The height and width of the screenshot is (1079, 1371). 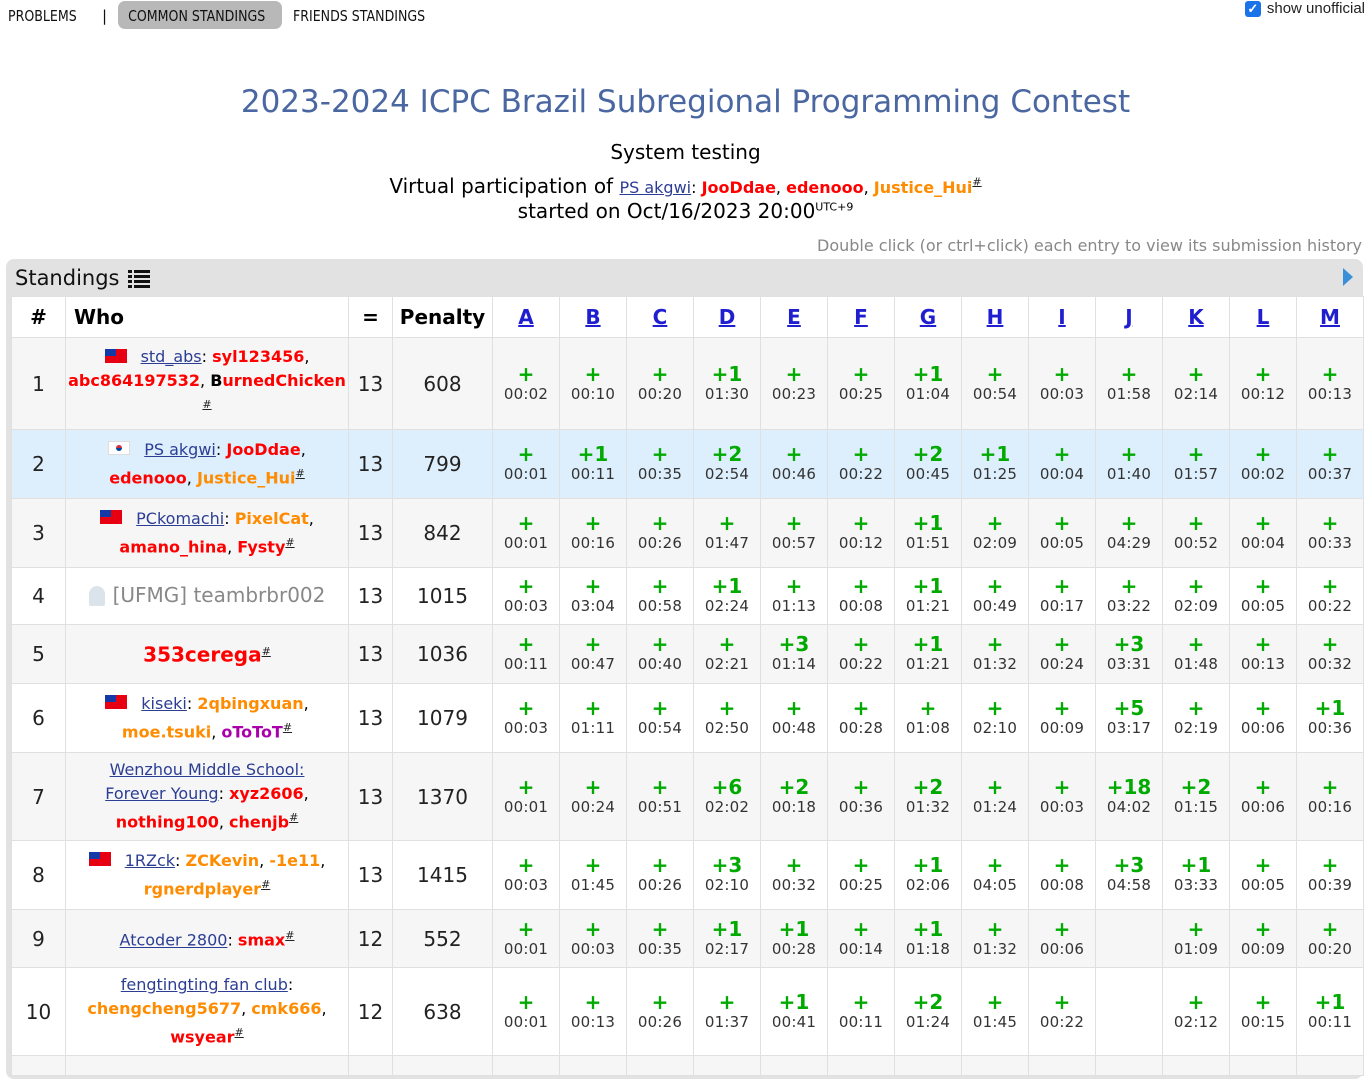 What do you see at coordinates (995, 383) in the screenshot?
I see `result-cell-h: +00:54` at bounding box center [995, 383].